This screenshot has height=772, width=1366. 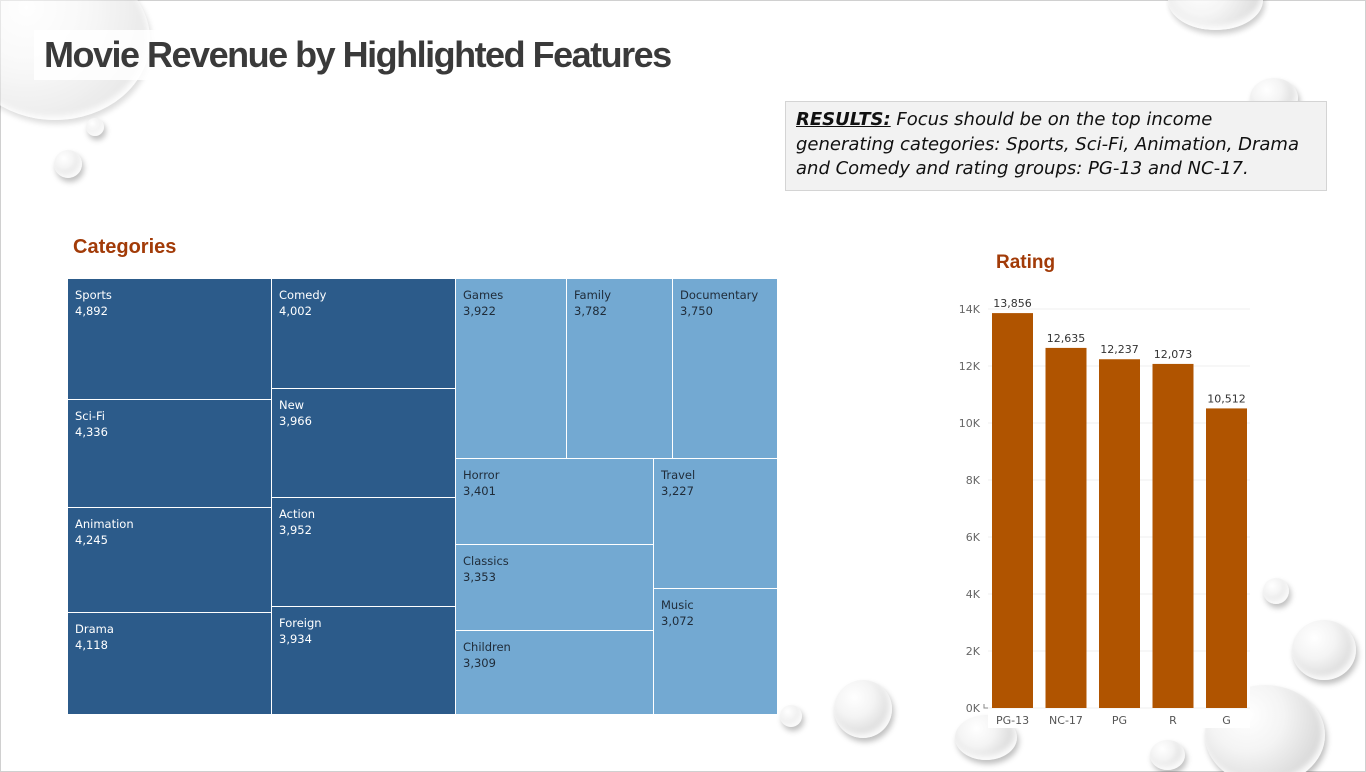 What do you see at coordinates (479, 311) in the screenshot?
I see `treemap-cell-value: 3,922` at bounding box center [479, 311].